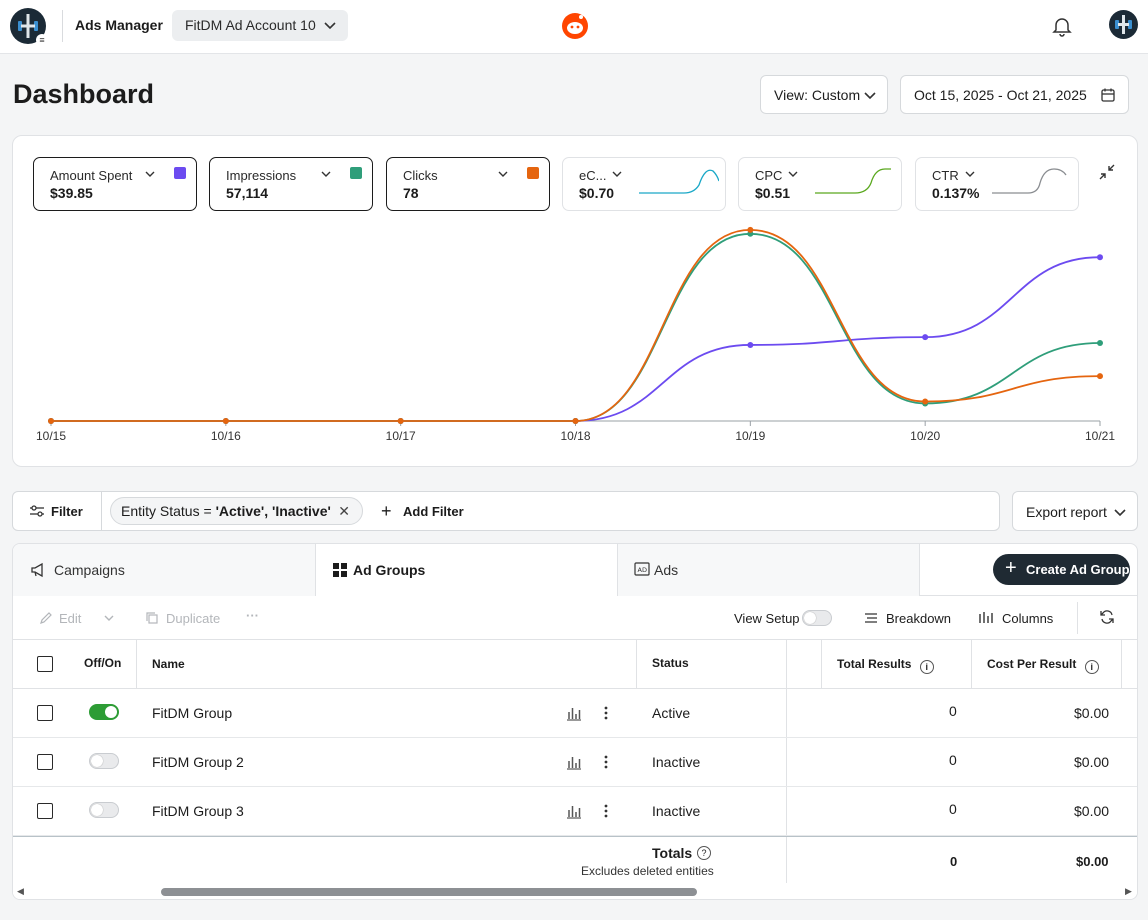 The width and height of the screenshot is (1148, 920). I want to click on metric-card-0: Amount Spent $39.85, so click(115, 184).